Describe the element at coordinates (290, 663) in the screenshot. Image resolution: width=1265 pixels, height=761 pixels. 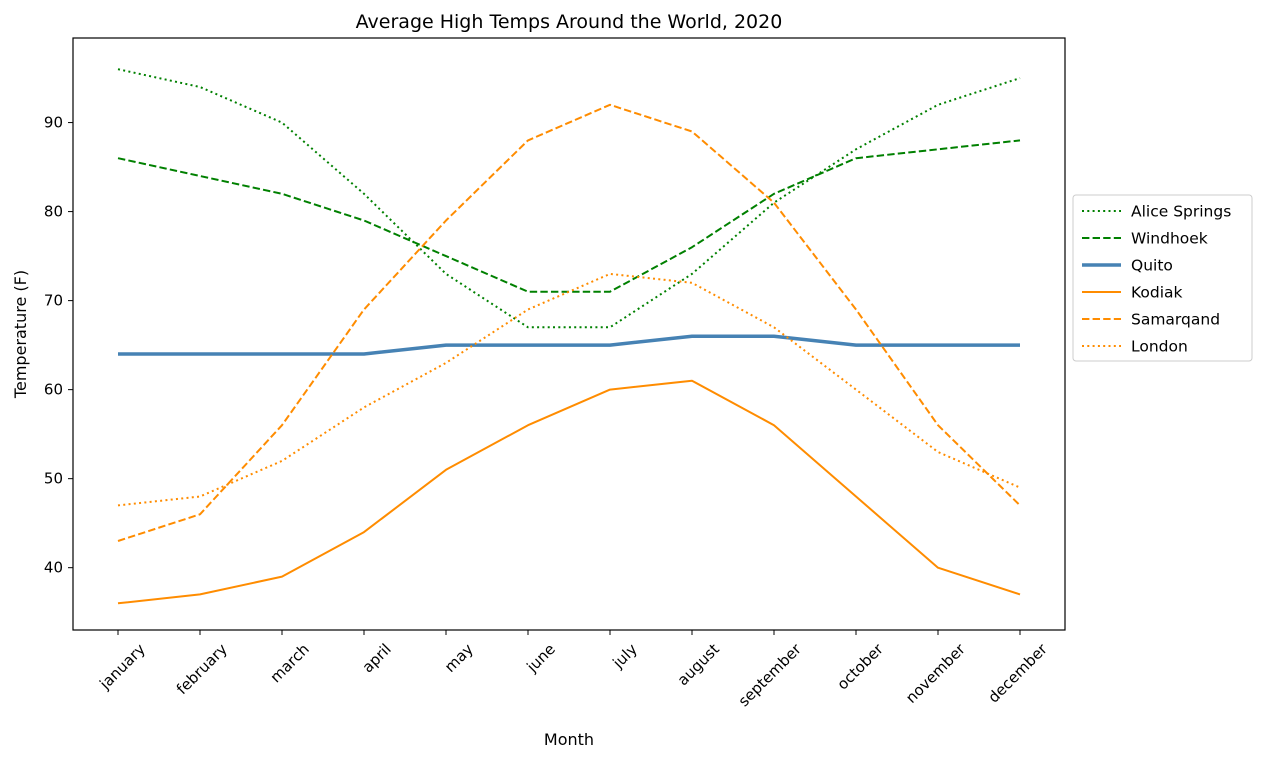
I see `x-tick-label: march` at that location.